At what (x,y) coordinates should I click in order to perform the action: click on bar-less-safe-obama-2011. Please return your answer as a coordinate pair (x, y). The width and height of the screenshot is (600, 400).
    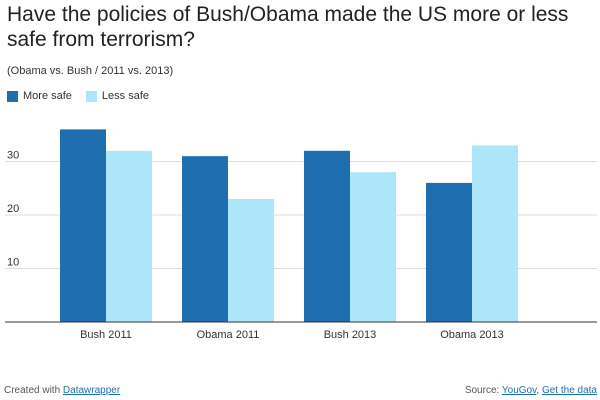
    Looking at the image, I should click on (251, 260).